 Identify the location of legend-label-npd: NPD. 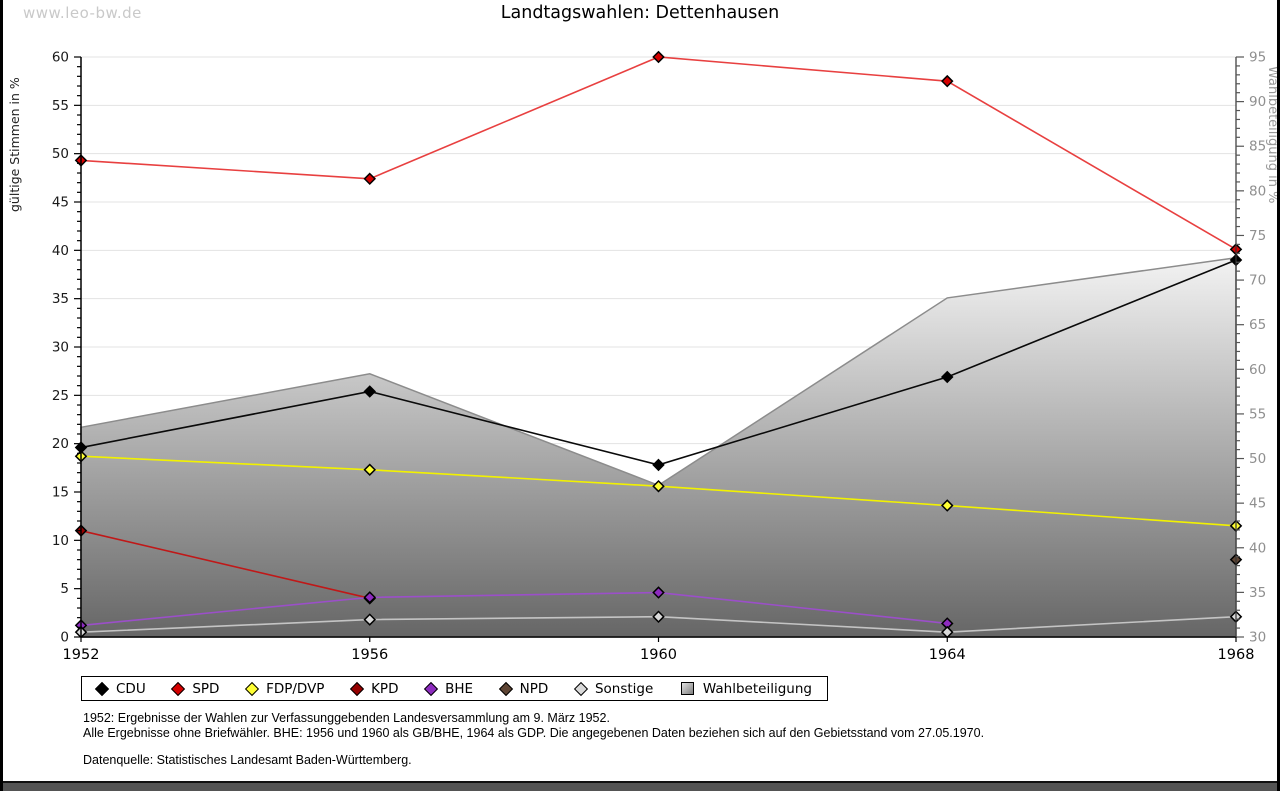
(534, 688).